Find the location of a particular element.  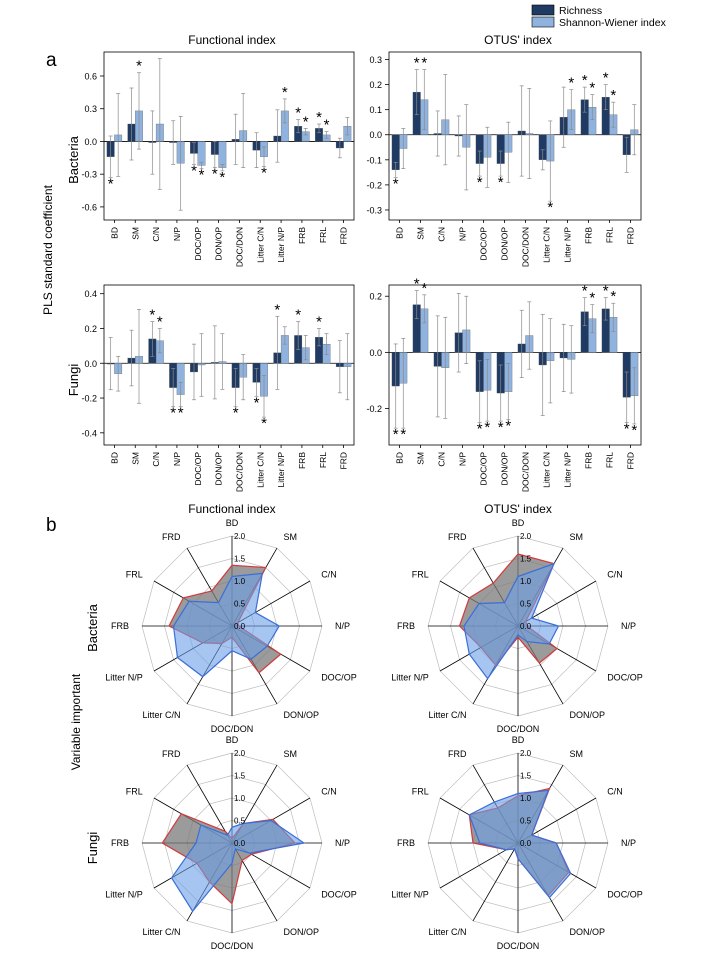

y-tick-label: 0.0 is located at coordinates (90, 364).